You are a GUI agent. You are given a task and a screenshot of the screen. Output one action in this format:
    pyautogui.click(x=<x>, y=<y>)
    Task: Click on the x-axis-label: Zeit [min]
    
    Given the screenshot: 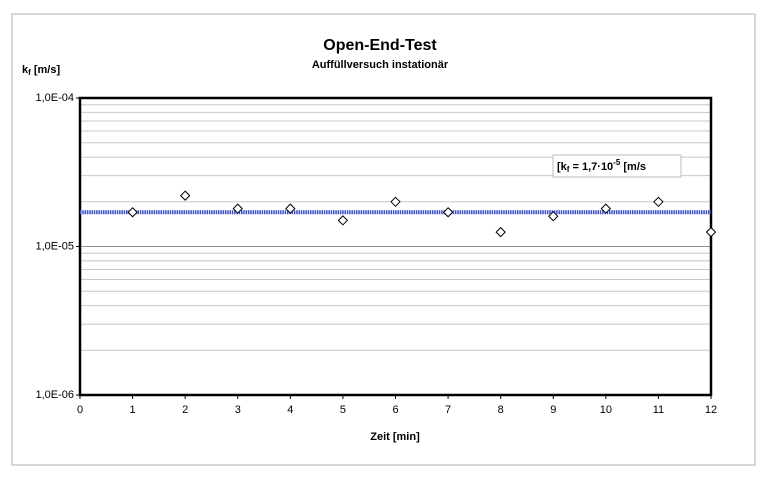 What is the action you would take?
    pyautogui.click(x=395, y=437)
    